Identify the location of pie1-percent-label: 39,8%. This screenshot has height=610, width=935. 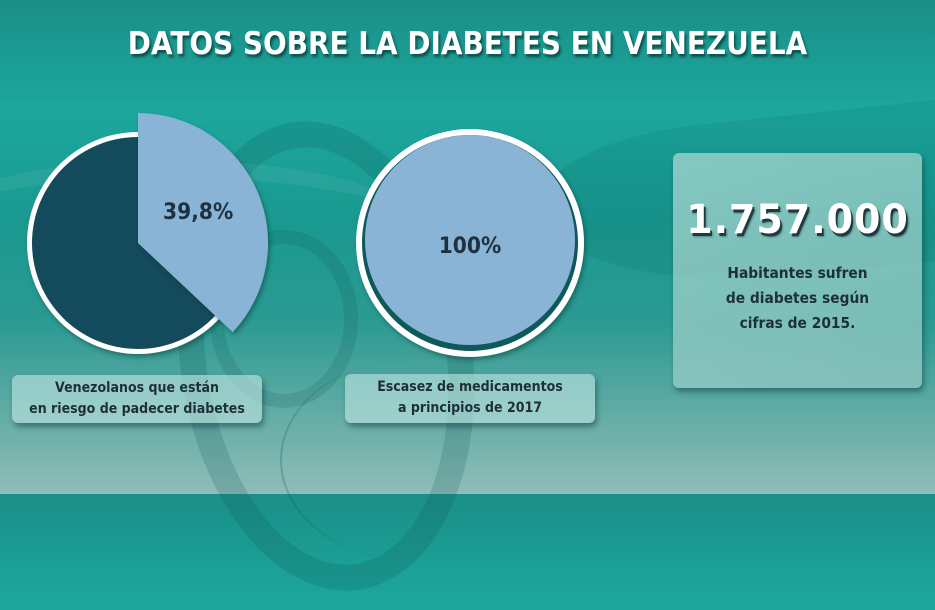
(198, 212).